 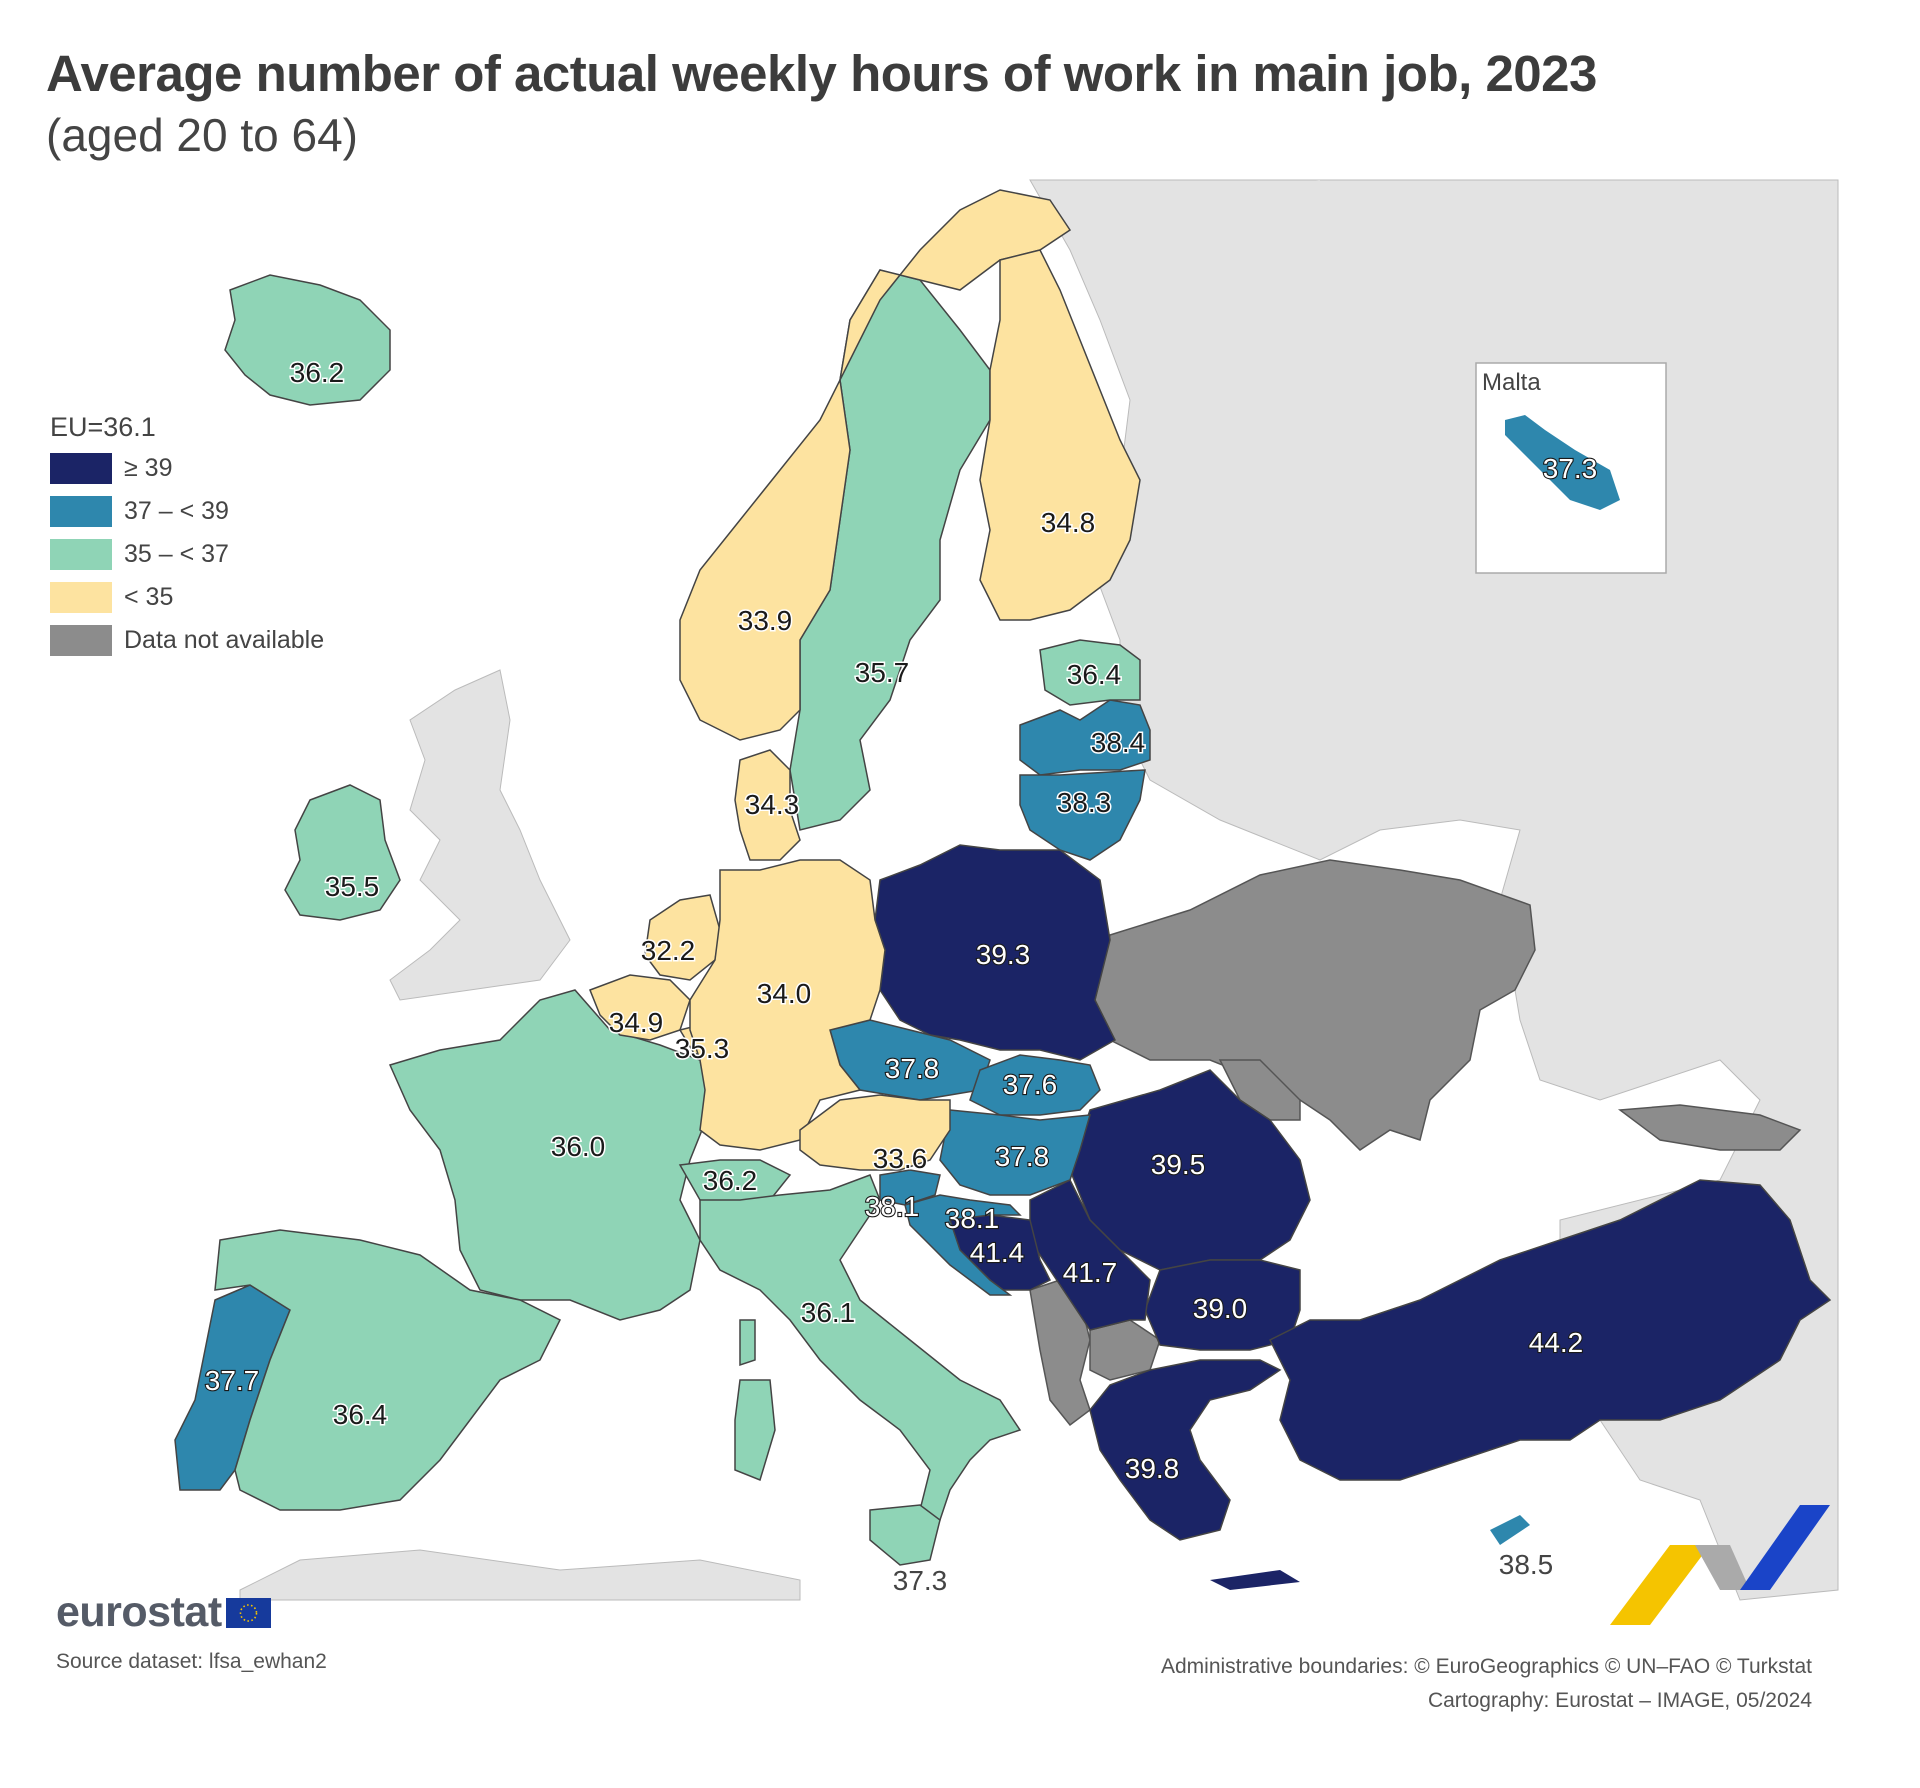 I want to click on value-label-bosnia-and-herzegovina: 41.4, so click(x=997, y=1252).